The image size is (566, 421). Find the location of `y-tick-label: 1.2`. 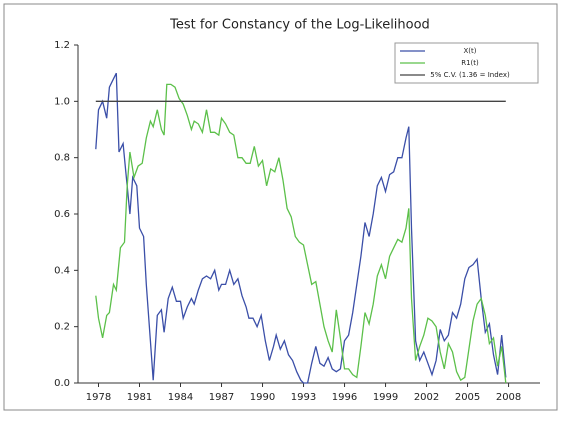

y-tick-label: 1.2 is located at coordinates (62, 45).